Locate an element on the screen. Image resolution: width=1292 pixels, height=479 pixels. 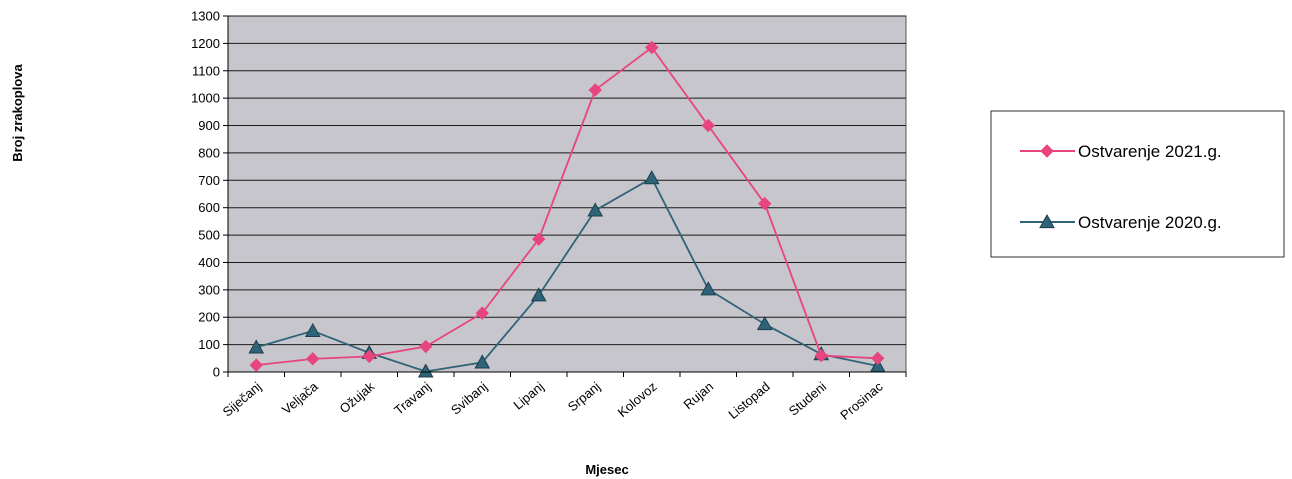
y-tick-label: 600 is located at coordinates (209, 207).